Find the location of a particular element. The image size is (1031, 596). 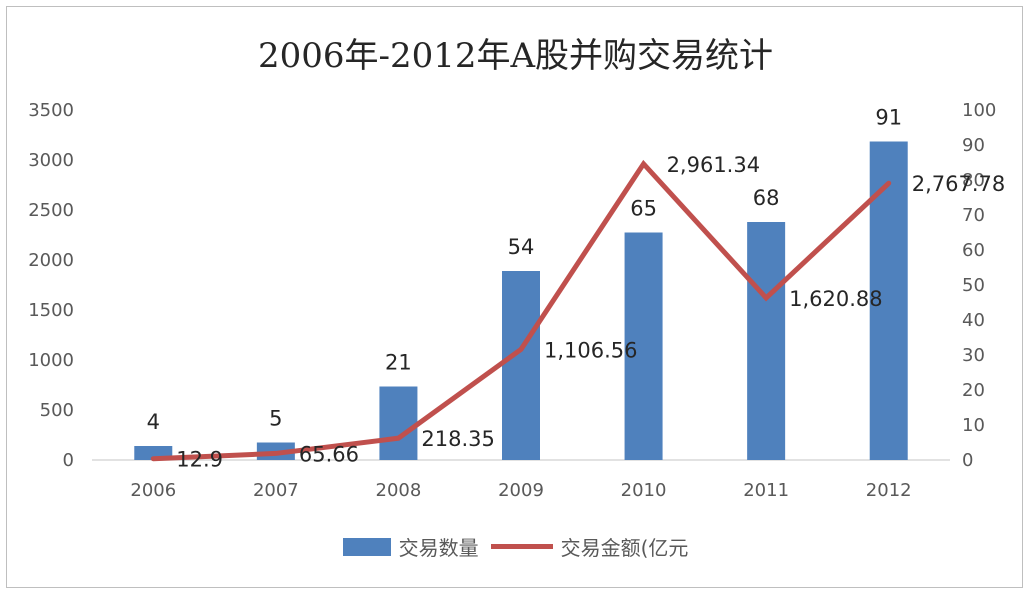

y-right-tick-label: 80 is located at coordinates (973, 180).